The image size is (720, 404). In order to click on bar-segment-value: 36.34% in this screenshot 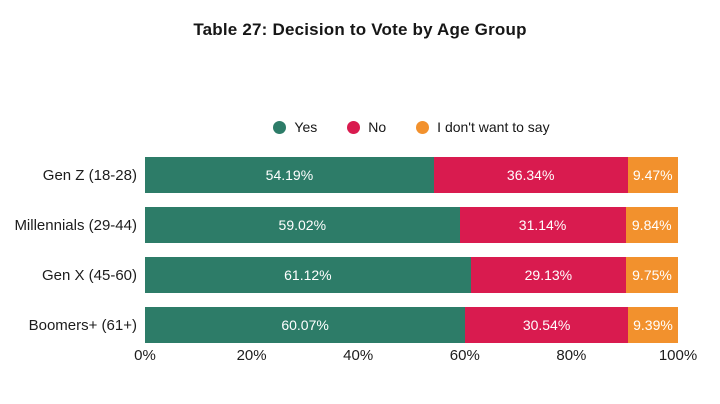, I will do `click(530, 175)`.